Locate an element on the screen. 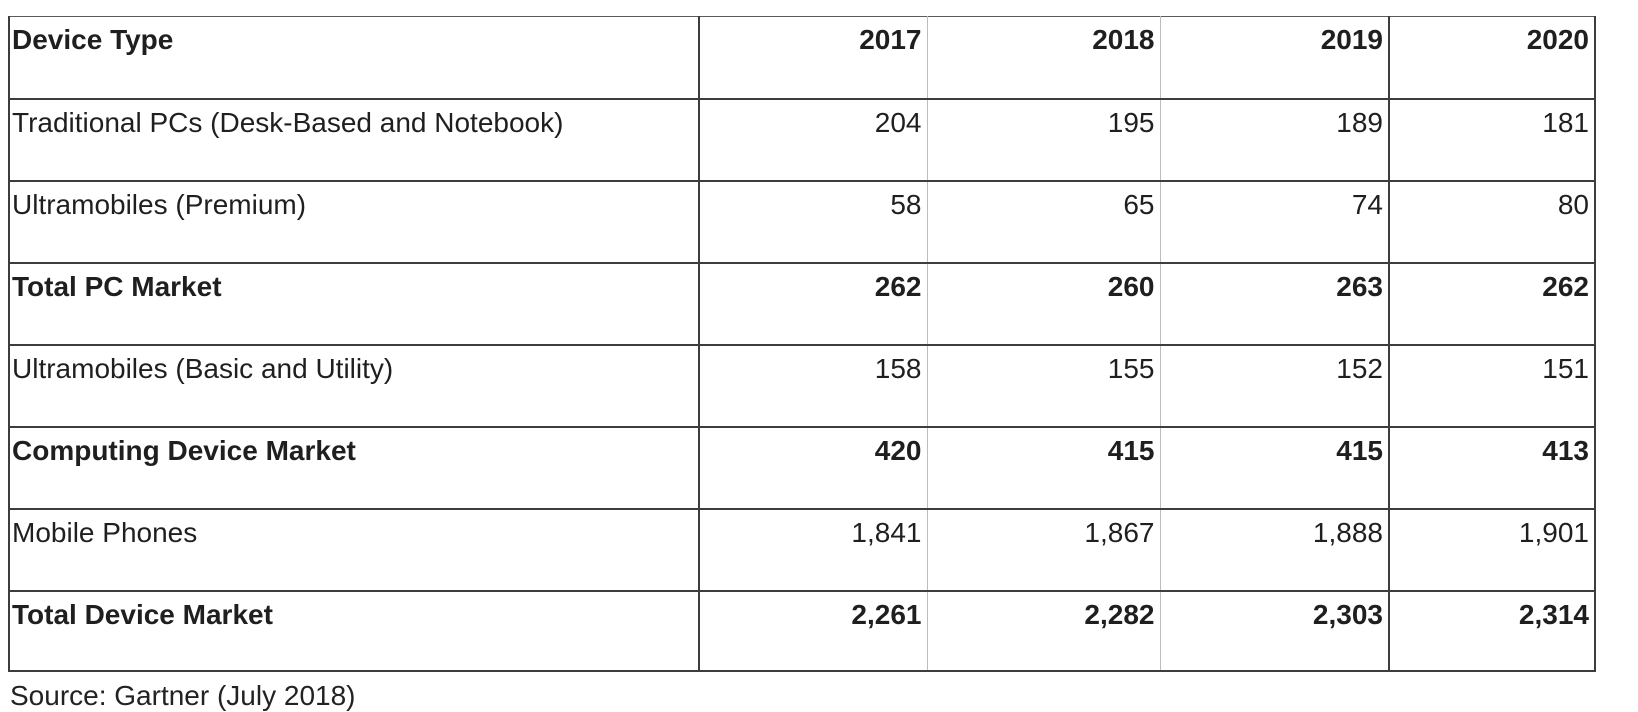 The image size is (1638, 712). value-cell: 260 is located at coordinates (1044, 304).